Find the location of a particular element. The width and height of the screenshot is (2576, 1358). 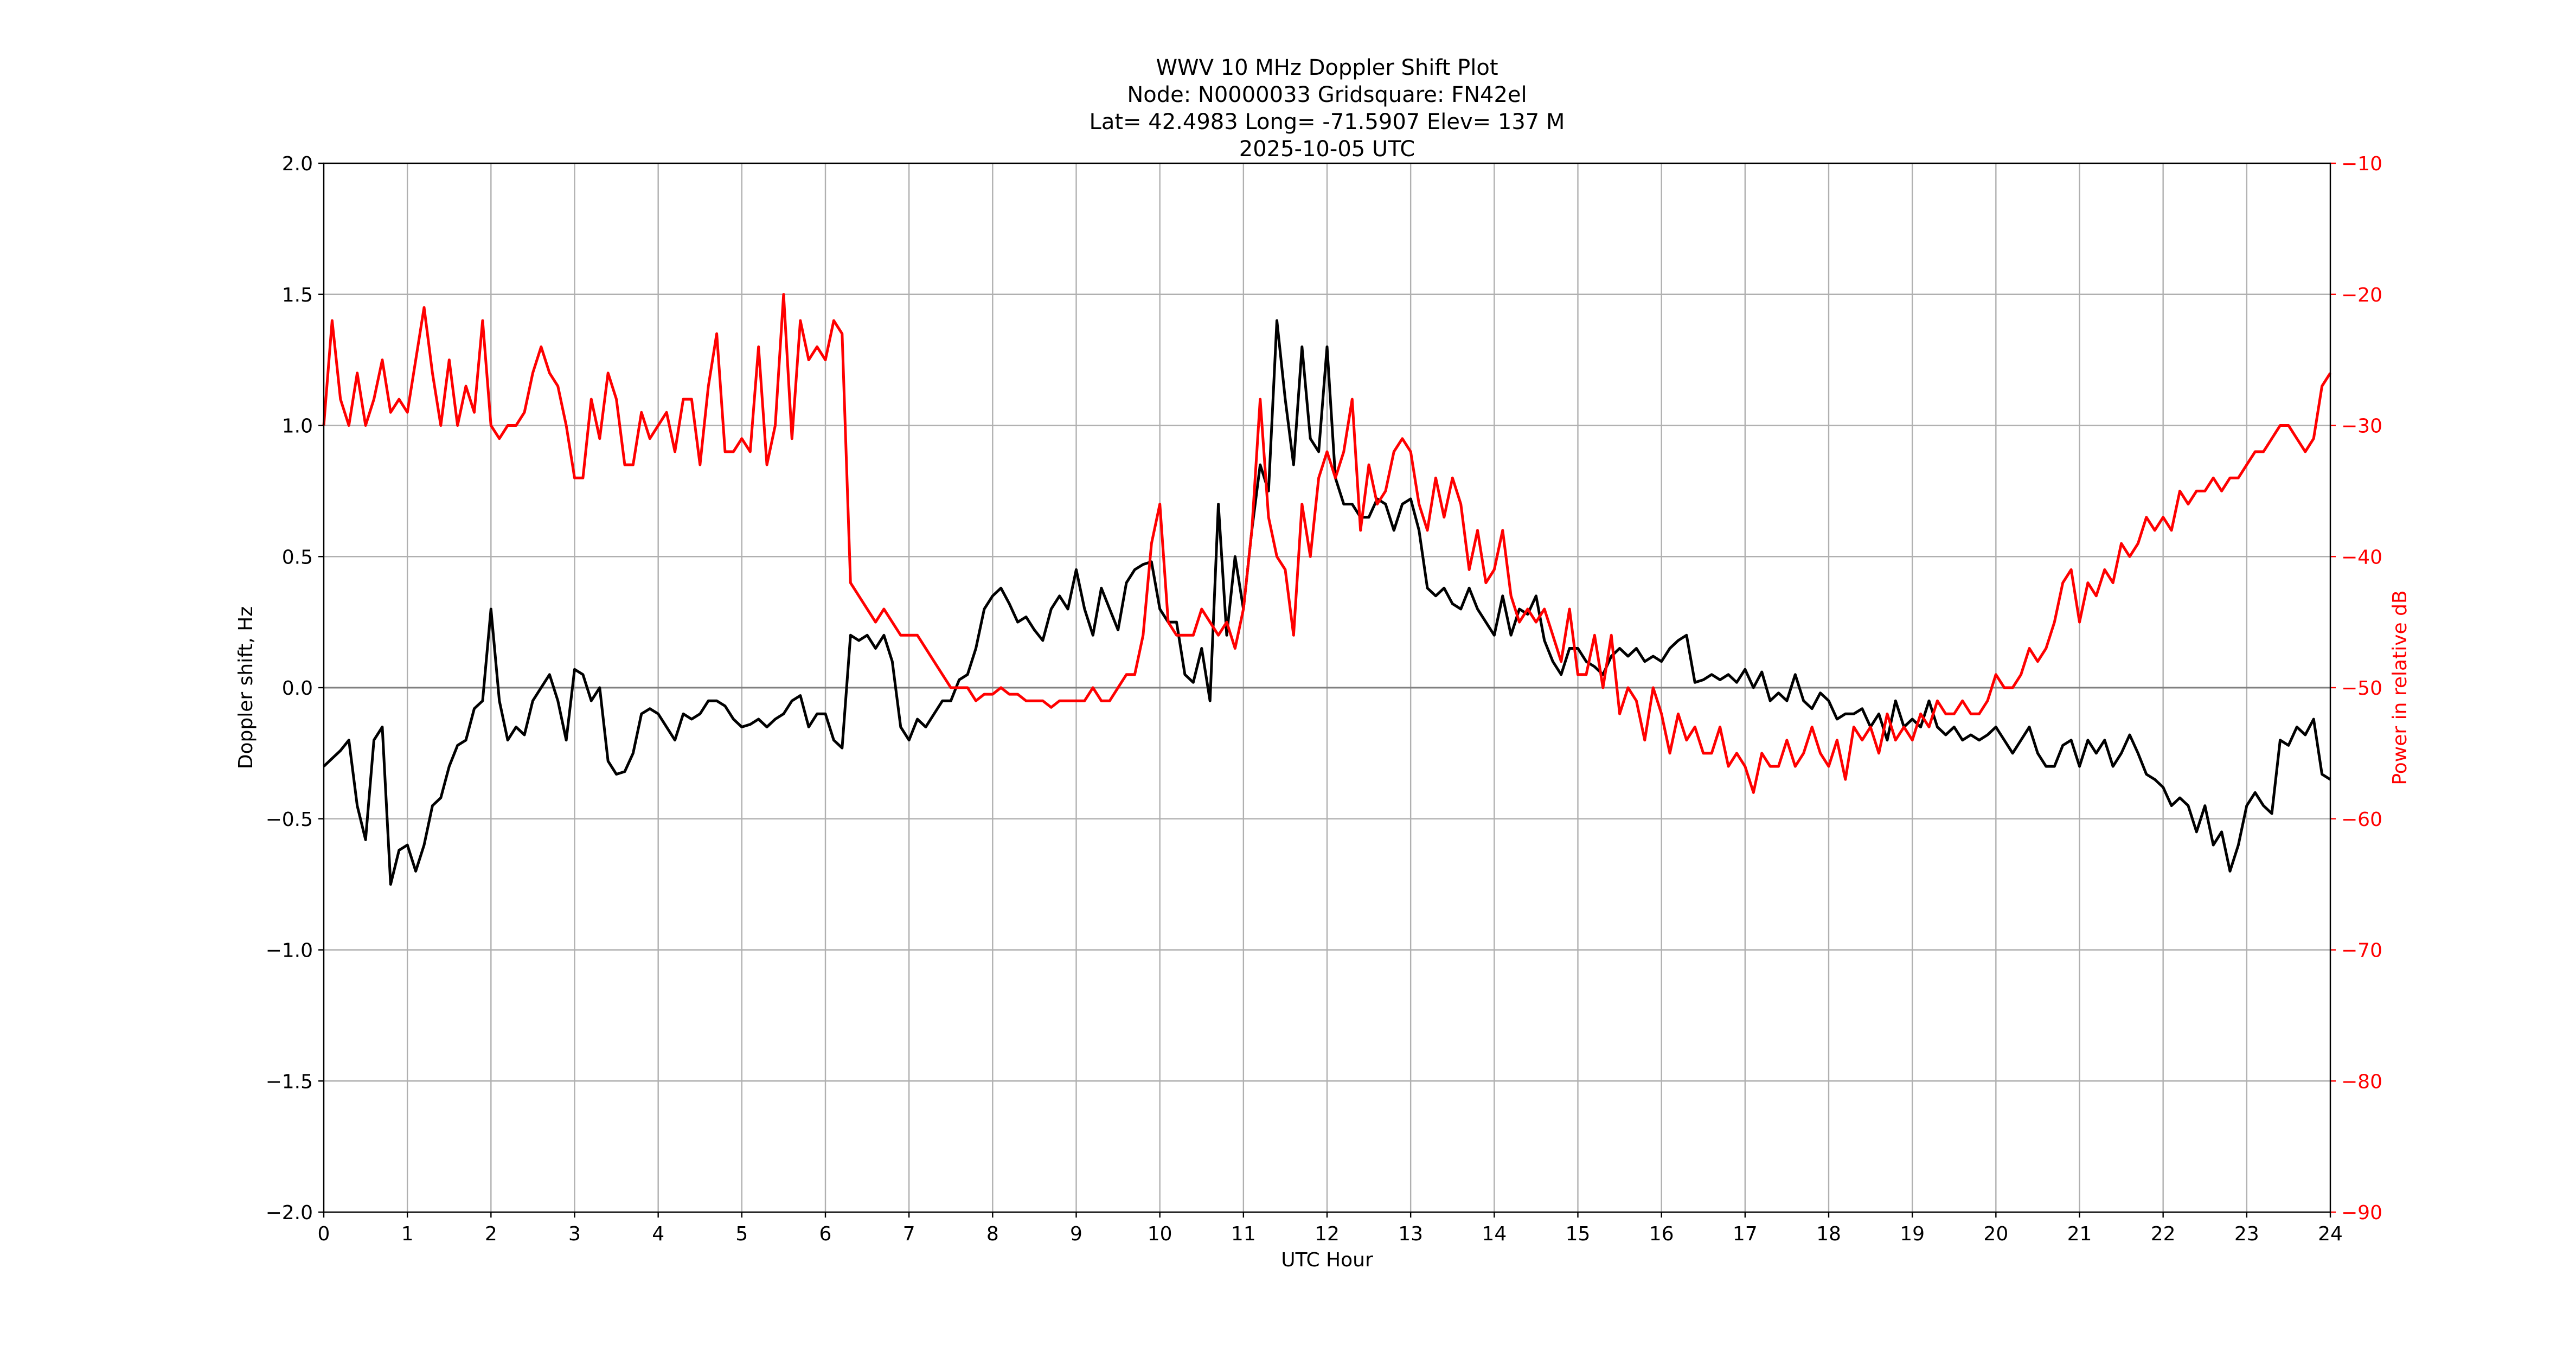

x-tick-label: 23 is located at coordinates (2246, 1234).